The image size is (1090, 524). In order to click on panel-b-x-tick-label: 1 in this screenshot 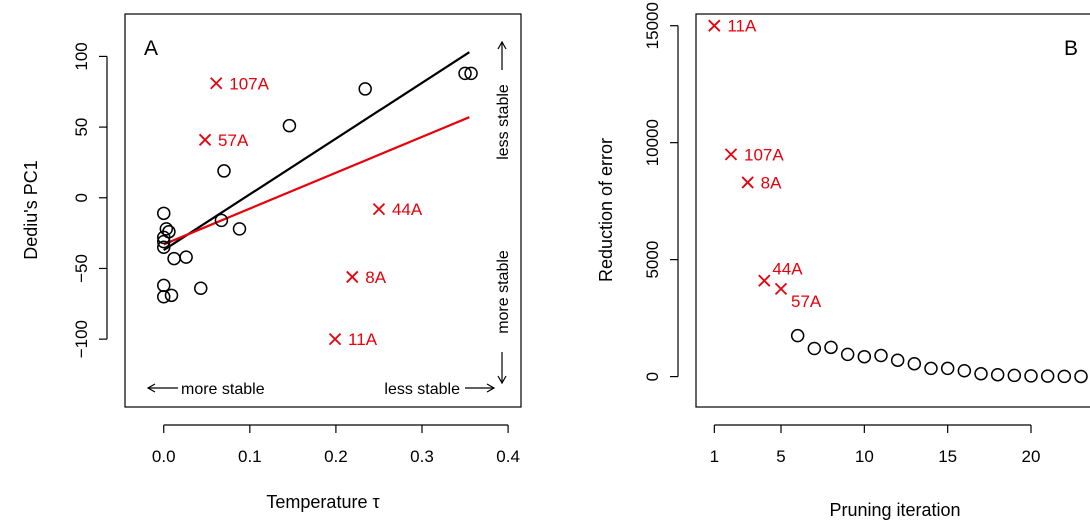, I will do `click(714, 456)`.